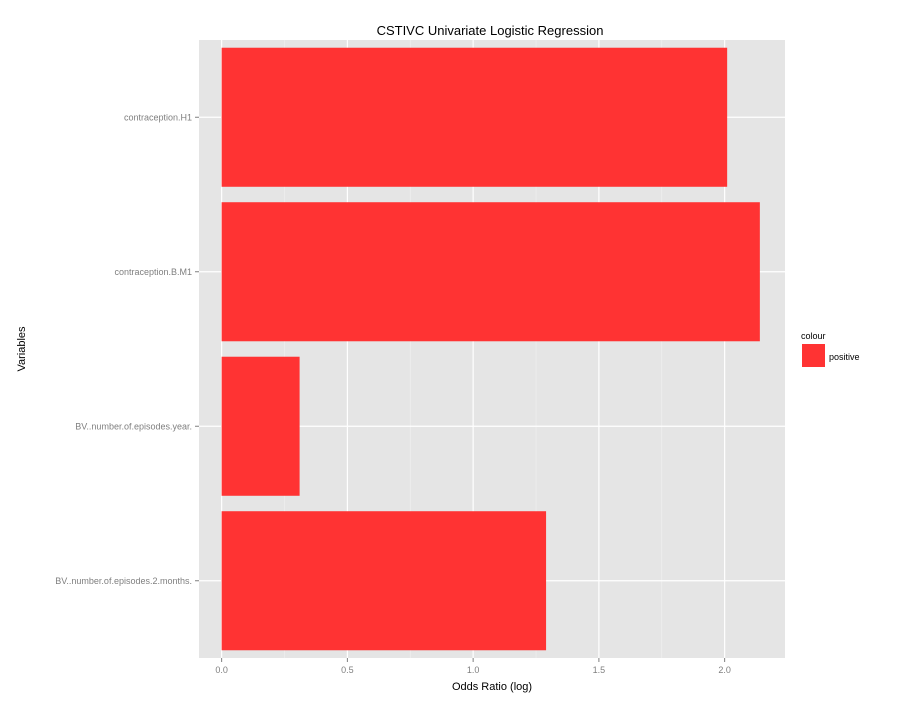 The width and height of the screenshot is (900, 703). I want to click on x-tick-label: 1.5, so click(599, 670).